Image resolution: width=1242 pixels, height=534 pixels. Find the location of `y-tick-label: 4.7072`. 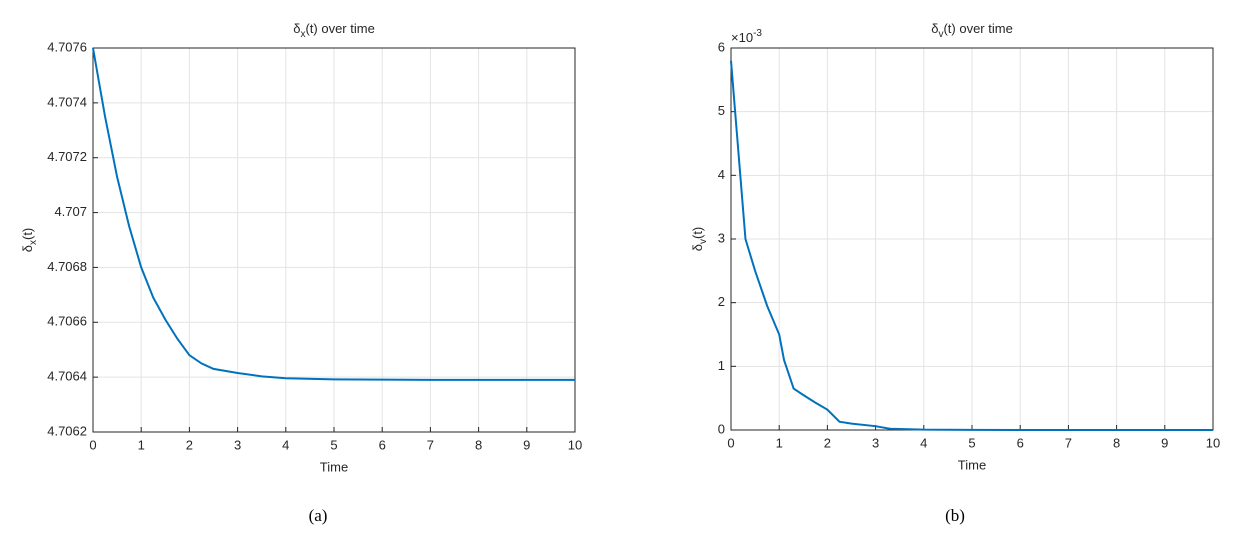

y-tick-label: 4.7072 is located at coordinates (67, 156).